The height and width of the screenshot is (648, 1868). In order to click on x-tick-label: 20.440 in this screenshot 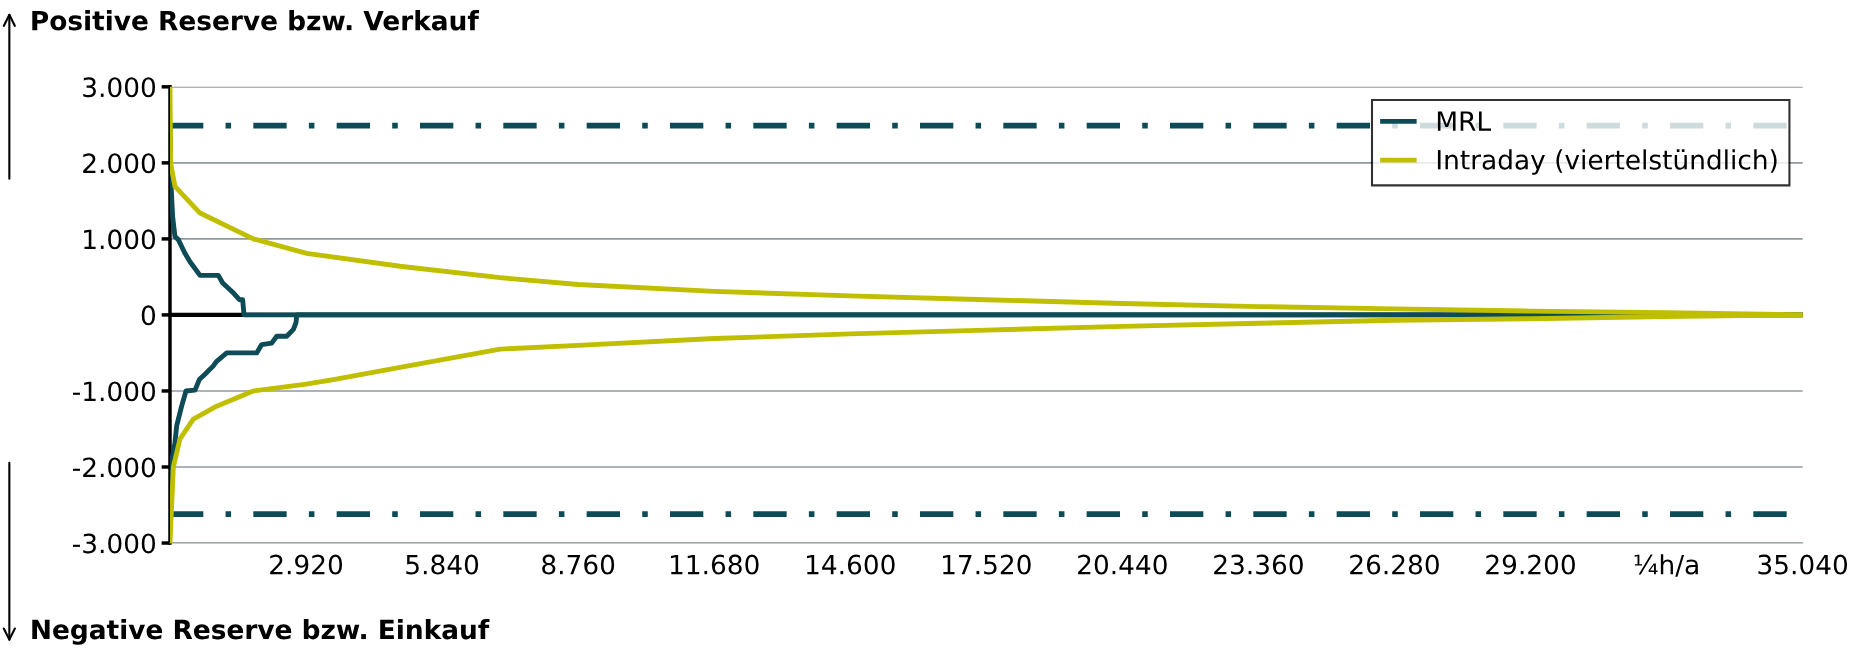, I will do `click(1122, 564)`.